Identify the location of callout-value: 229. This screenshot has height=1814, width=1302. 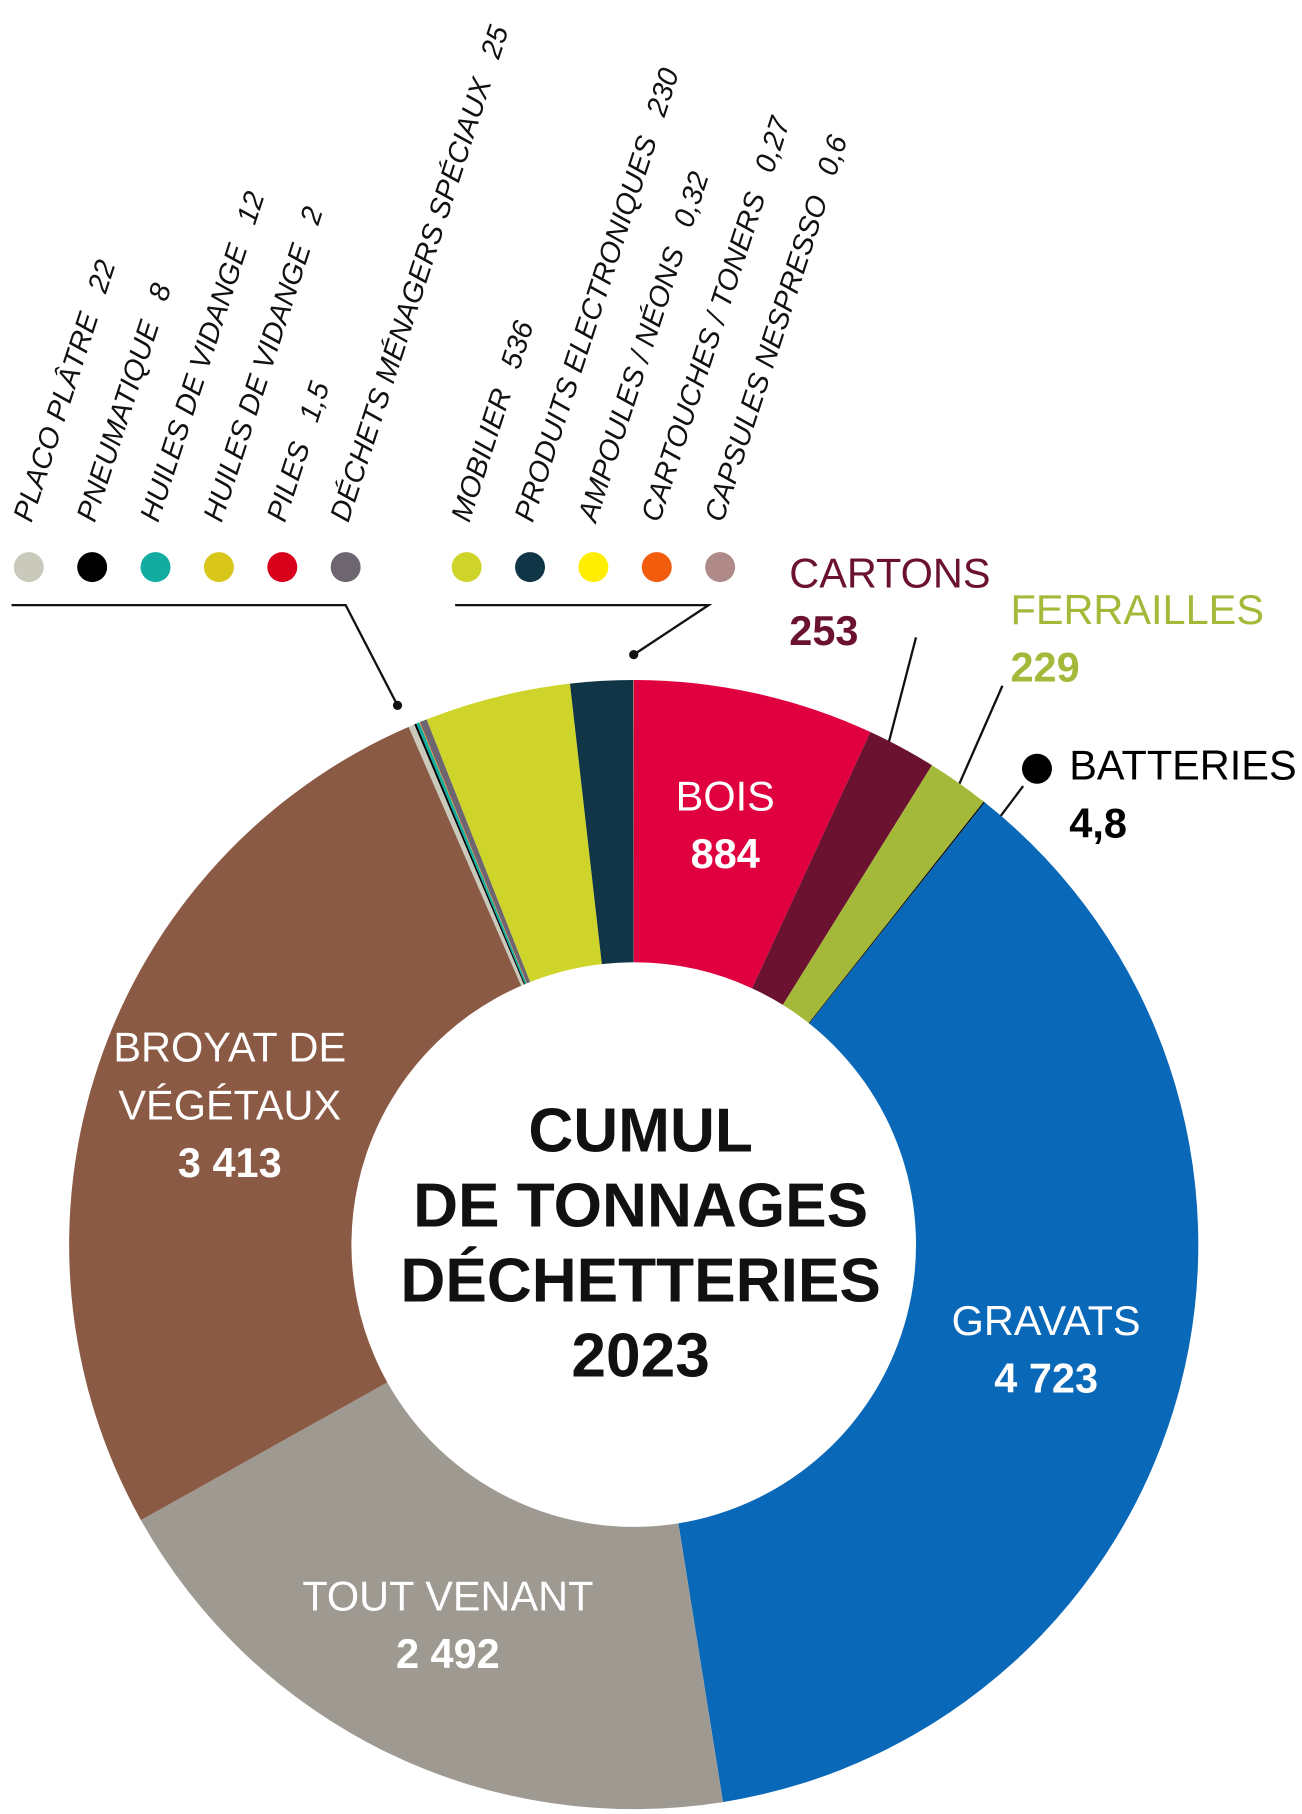
(1044, 667).